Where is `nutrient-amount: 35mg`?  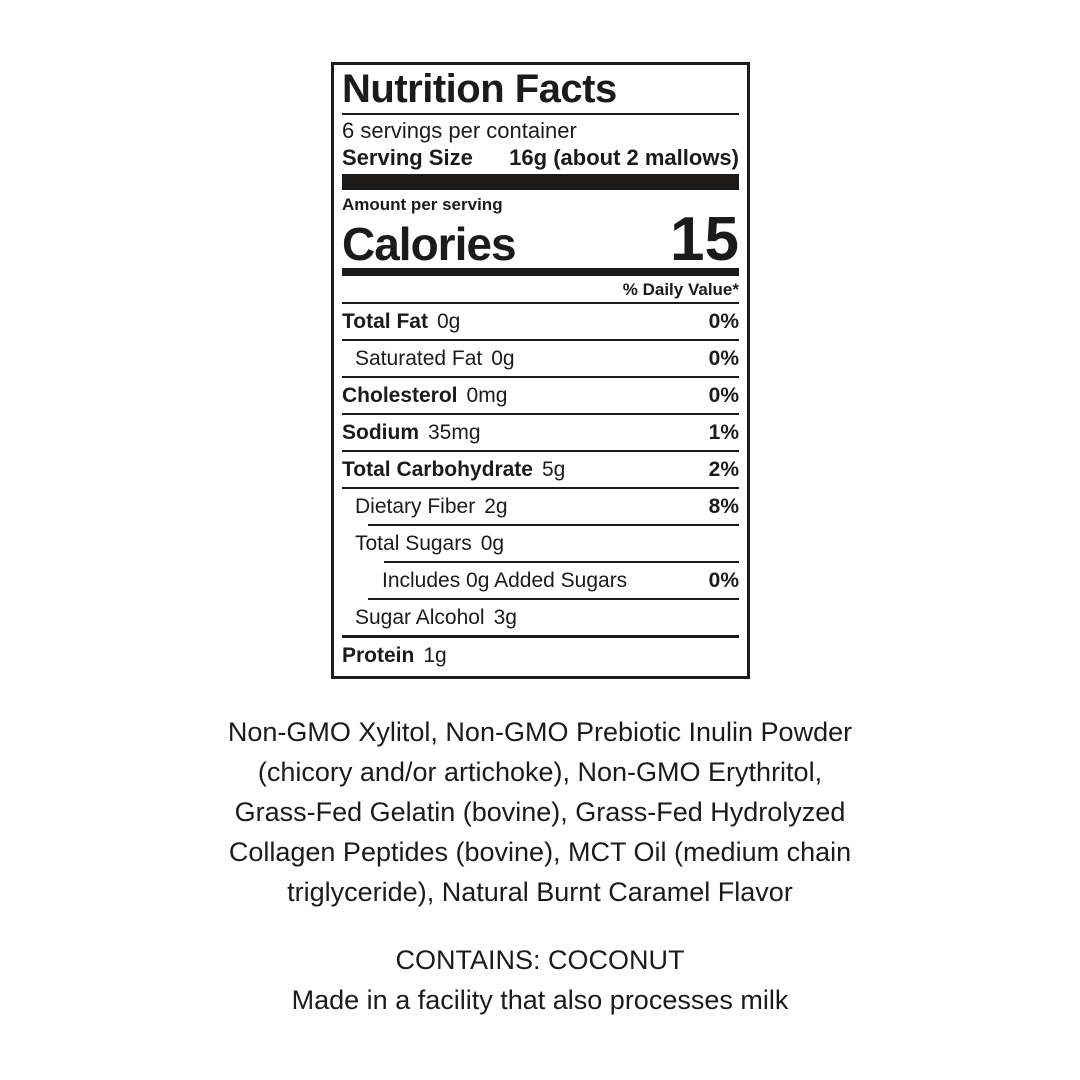 nutrient-amount: 35mg is located at coordinates (454, 432).